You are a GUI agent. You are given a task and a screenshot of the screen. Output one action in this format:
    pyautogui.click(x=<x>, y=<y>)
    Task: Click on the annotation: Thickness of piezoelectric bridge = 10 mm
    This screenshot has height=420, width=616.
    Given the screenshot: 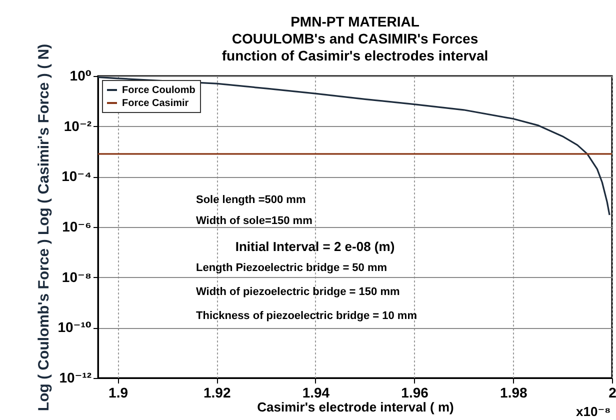 What is the action you would take?
    pyautogui.click(x=307, y=316)
    